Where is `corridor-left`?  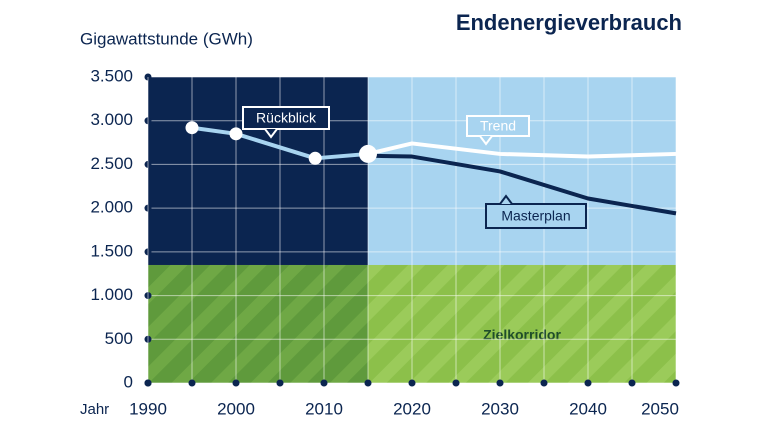 corridor-left is located at coordinates (258, 323).